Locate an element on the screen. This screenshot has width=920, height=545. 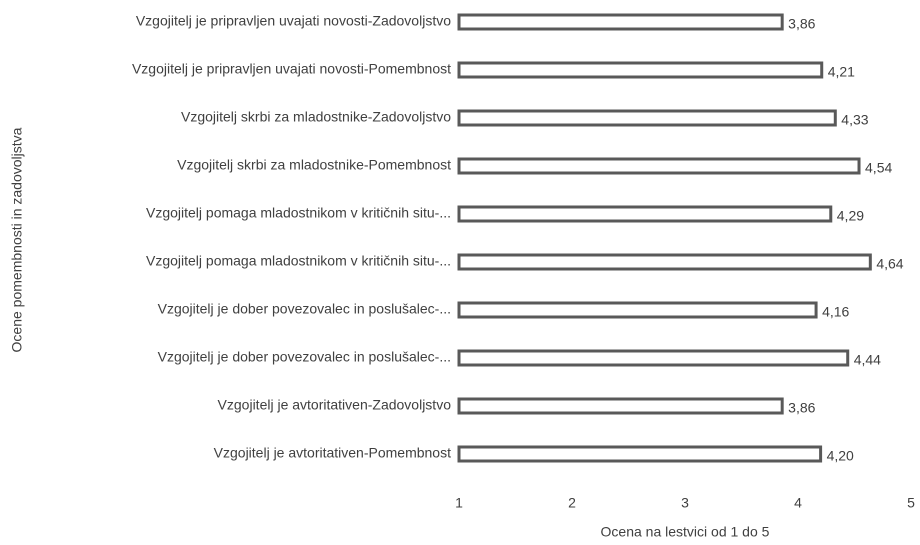
y-tick-label: Vzgojitelj je avtoritativen-Zadovoljstvo is located at coordinates (335, 405).